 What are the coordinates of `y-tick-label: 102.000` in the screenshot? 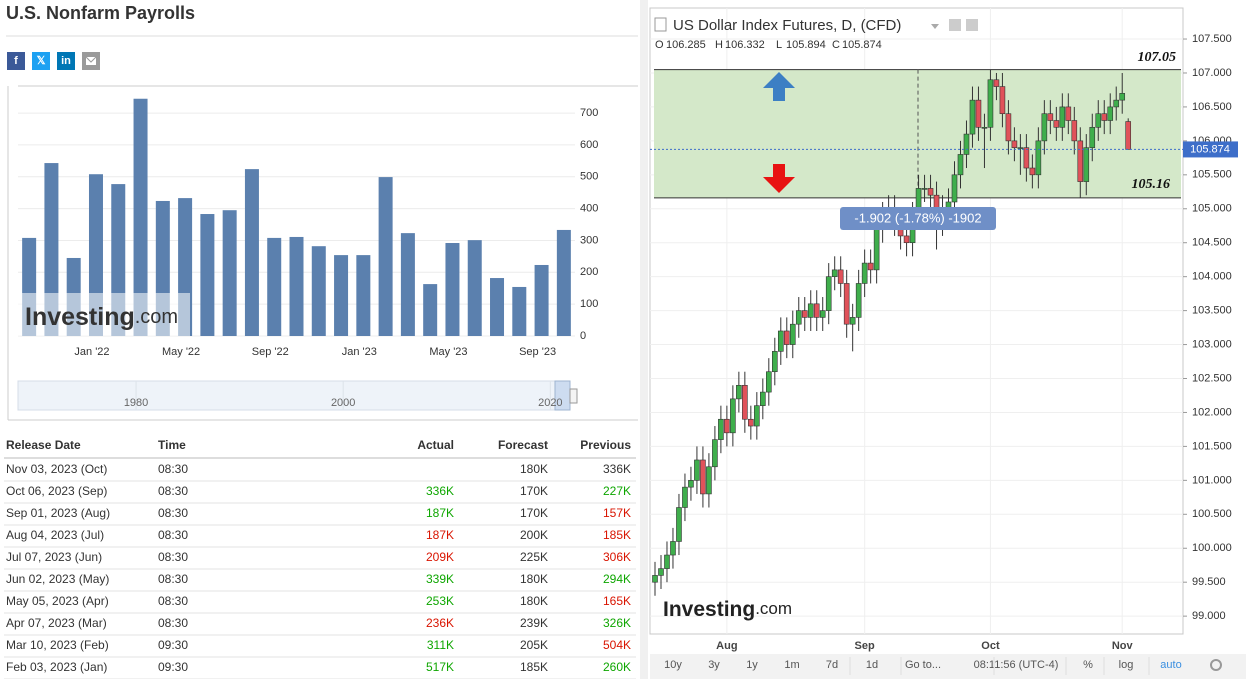 It's located at (1212, 412).